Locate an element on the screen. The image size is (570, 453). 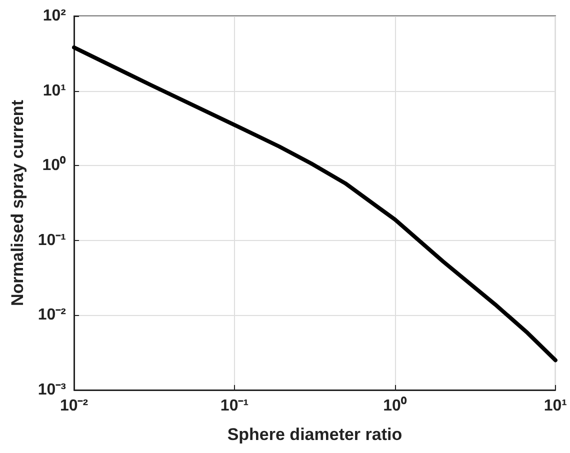
x-tick-label: 10¹ is located at coordinates (555, 406).